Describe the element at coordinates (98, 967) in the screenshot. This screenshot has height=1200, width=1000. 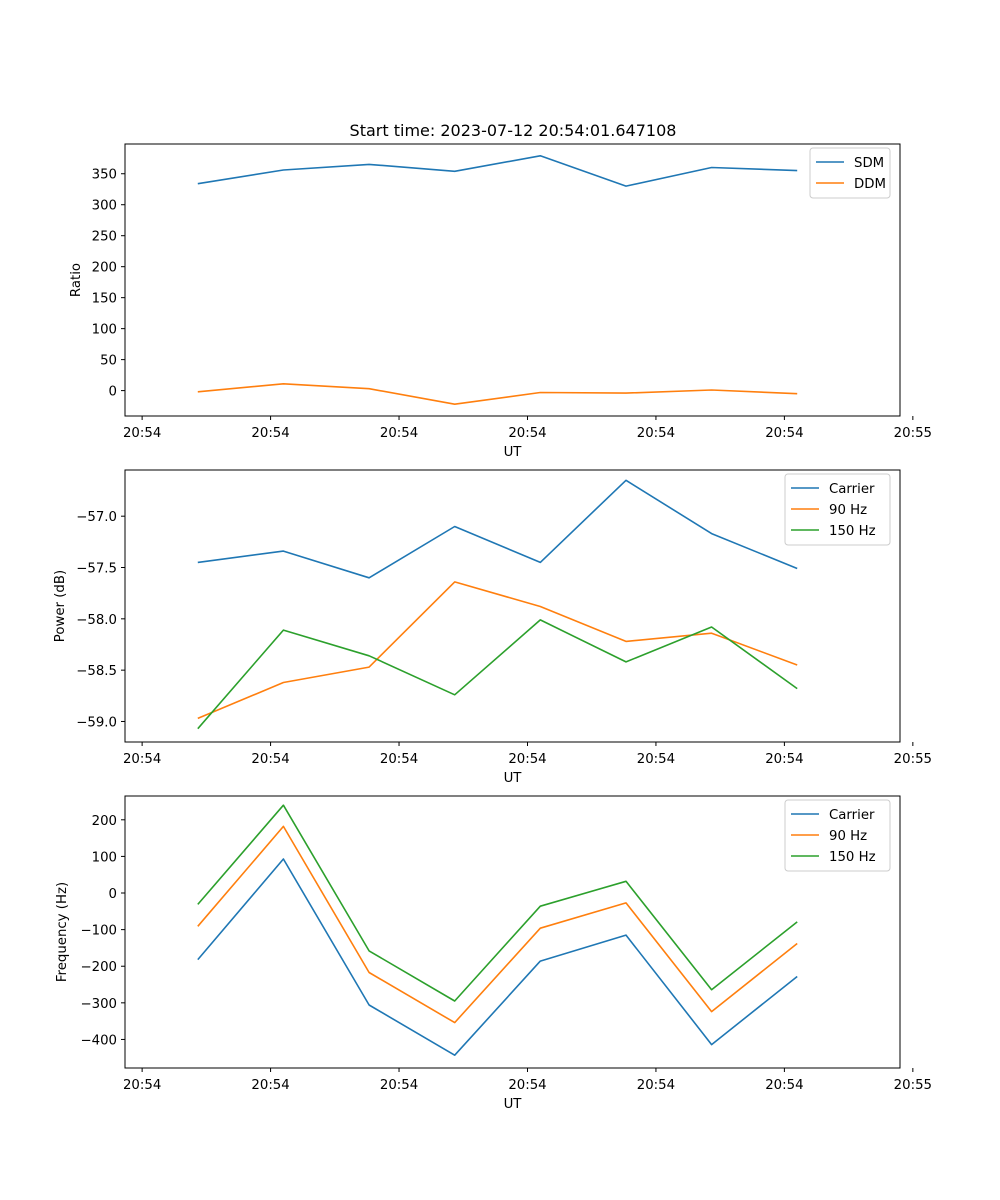
I see `frequency-y-tick-label: −200` at that location.